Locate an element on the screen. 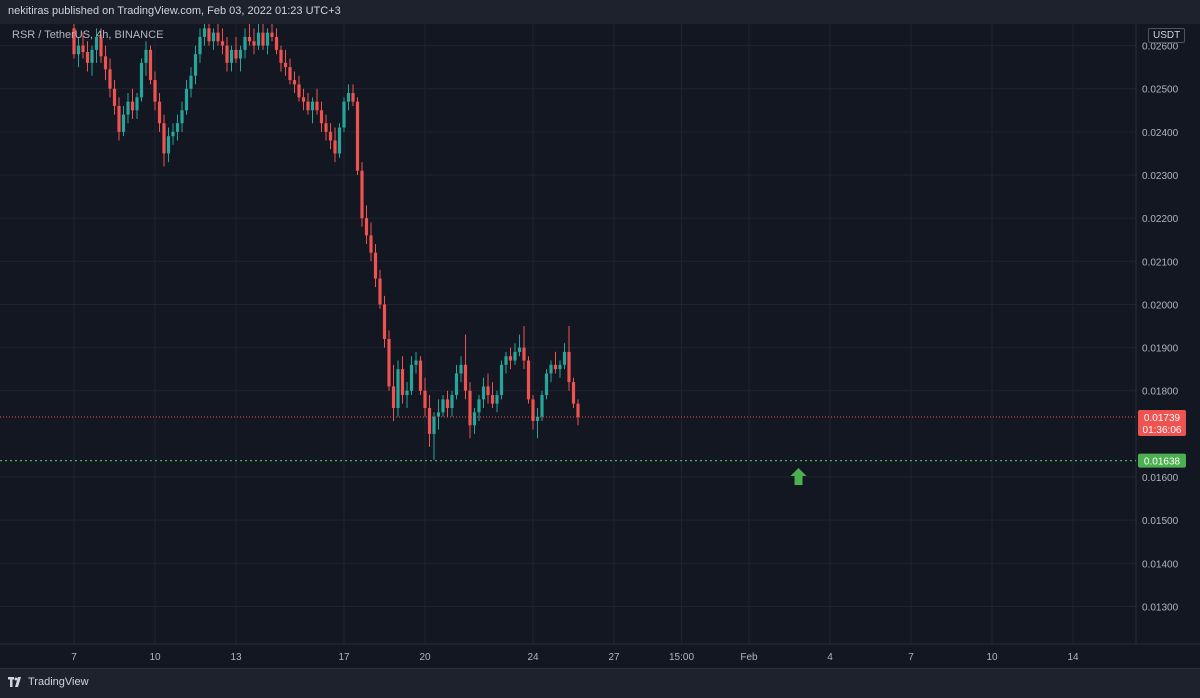  support-price-tag is located at coordinates (1162, 460).